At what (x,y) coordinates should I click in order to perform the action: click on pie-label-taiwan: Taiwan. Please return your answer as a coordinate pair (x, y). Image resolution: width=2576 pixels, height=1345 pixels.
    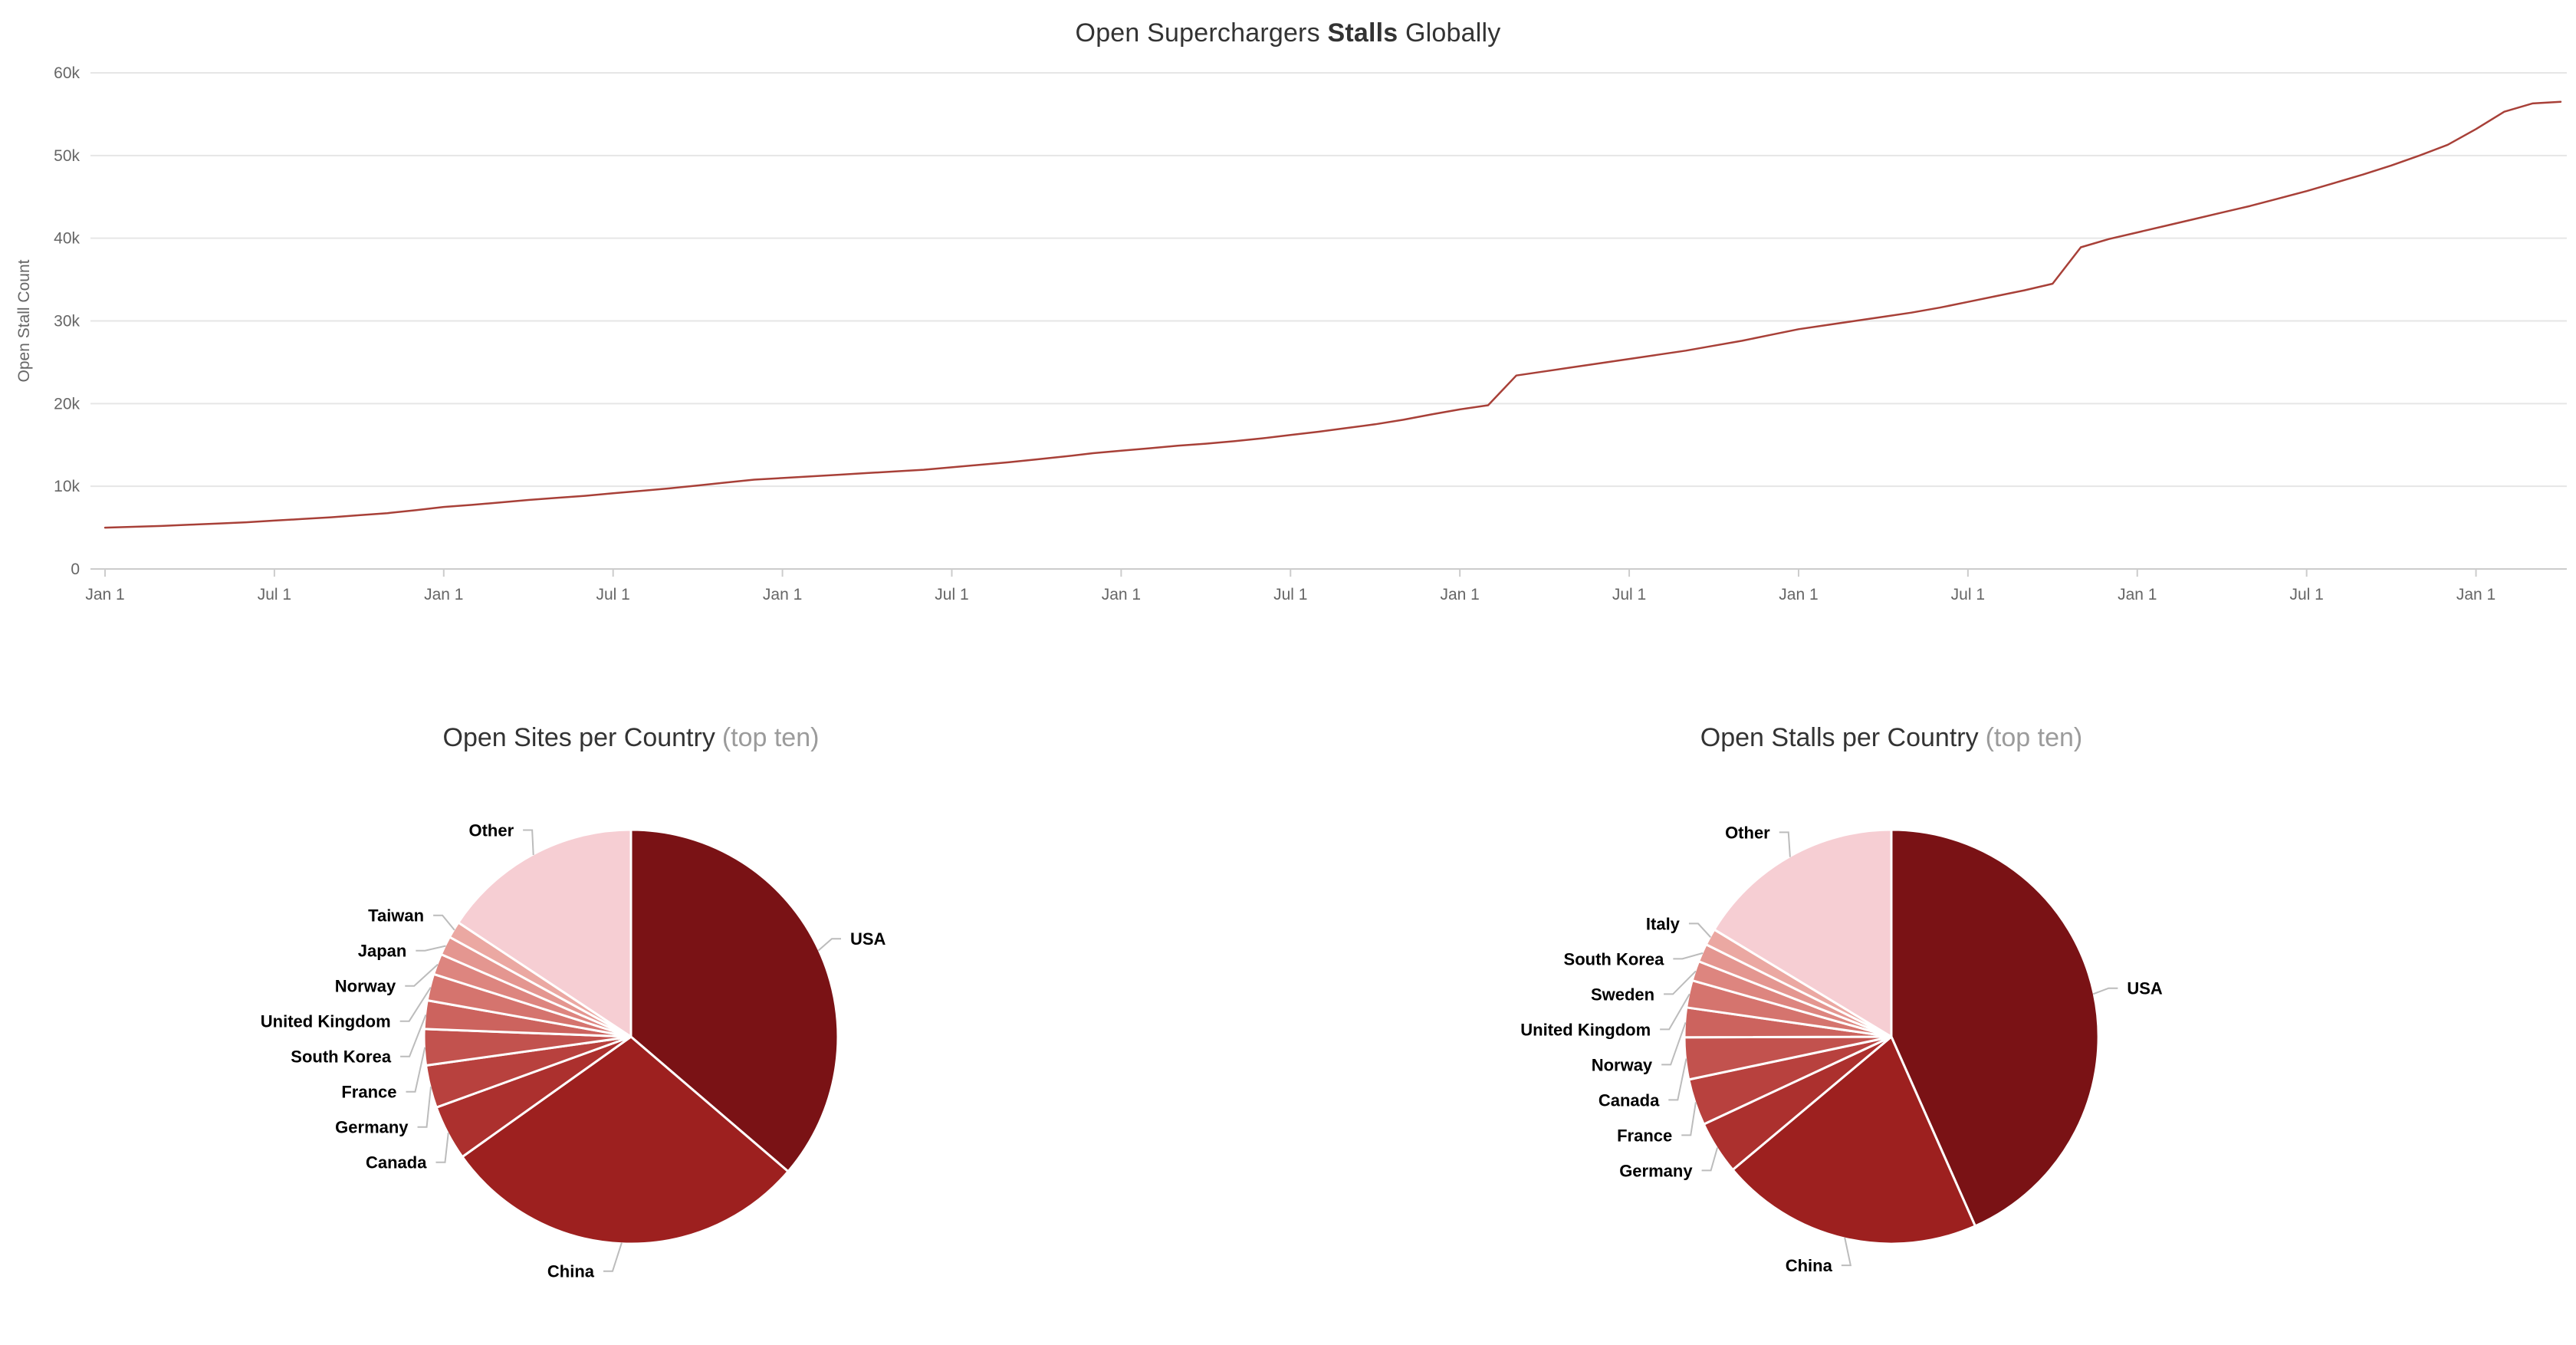
    Looking at the image, I should click on (396, 916).